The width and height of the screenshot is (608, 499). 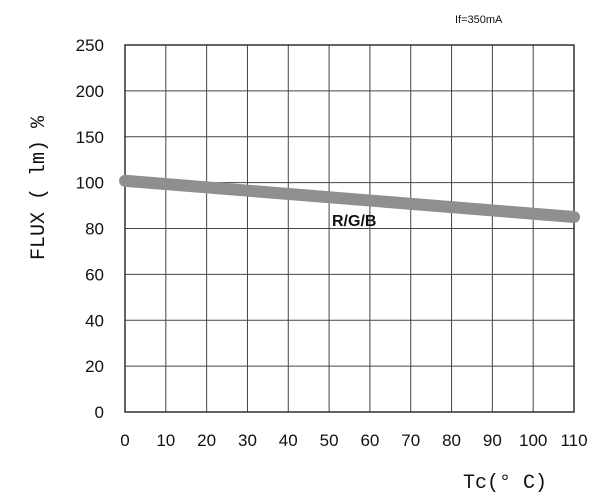 I want to click on y-tick-labels: 0 20 40 60 80 100 150 200 250, so click(x=90, y=229).